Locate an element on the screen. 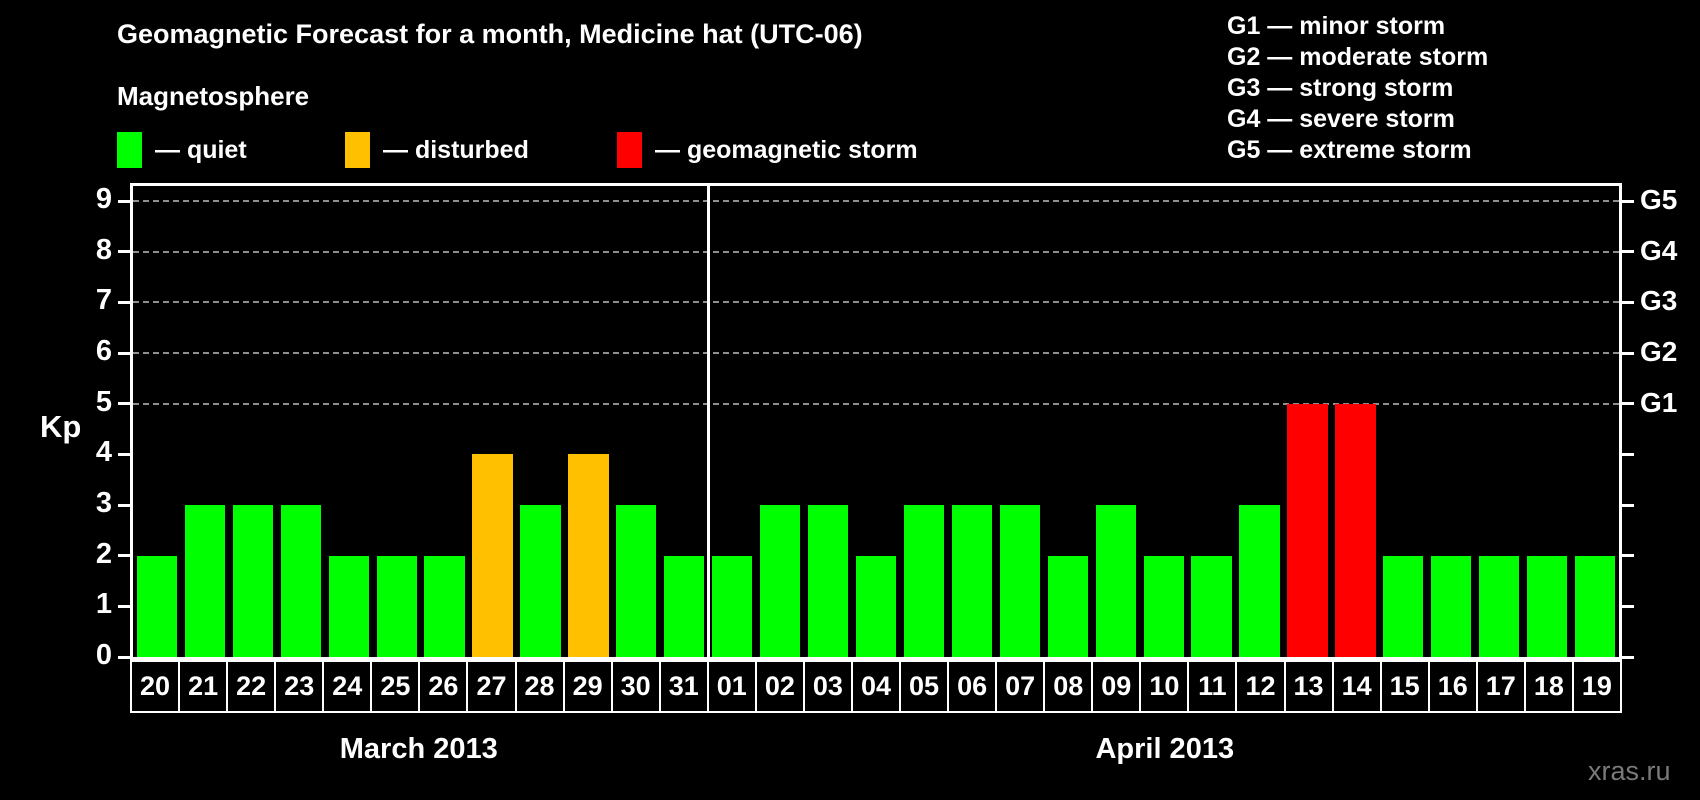 The image size is (1700, 800). right-axis-label-g3: G3 is located at coordinates (1659, 301).